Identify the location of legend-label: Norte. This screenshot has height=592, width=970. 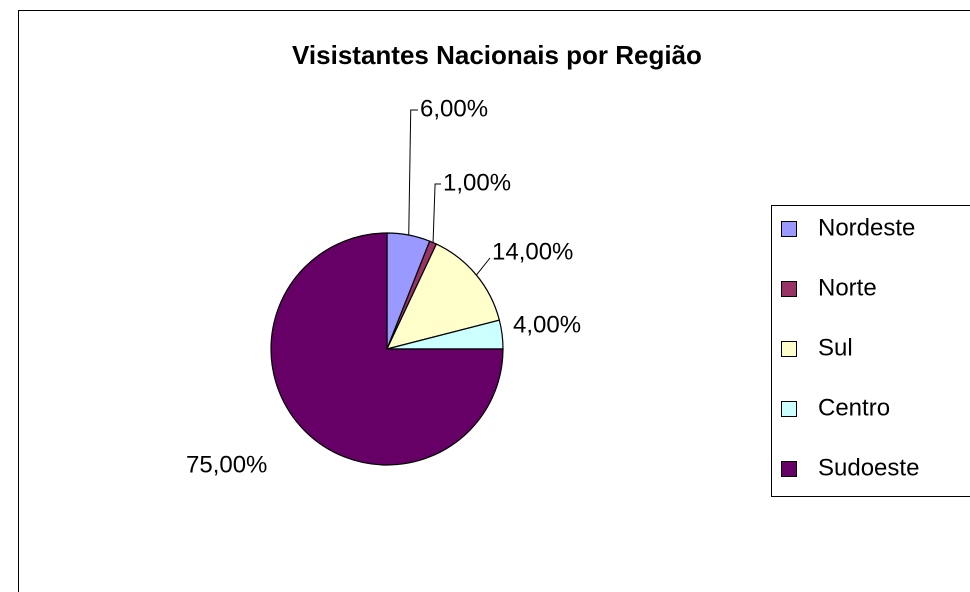
(847, 287).